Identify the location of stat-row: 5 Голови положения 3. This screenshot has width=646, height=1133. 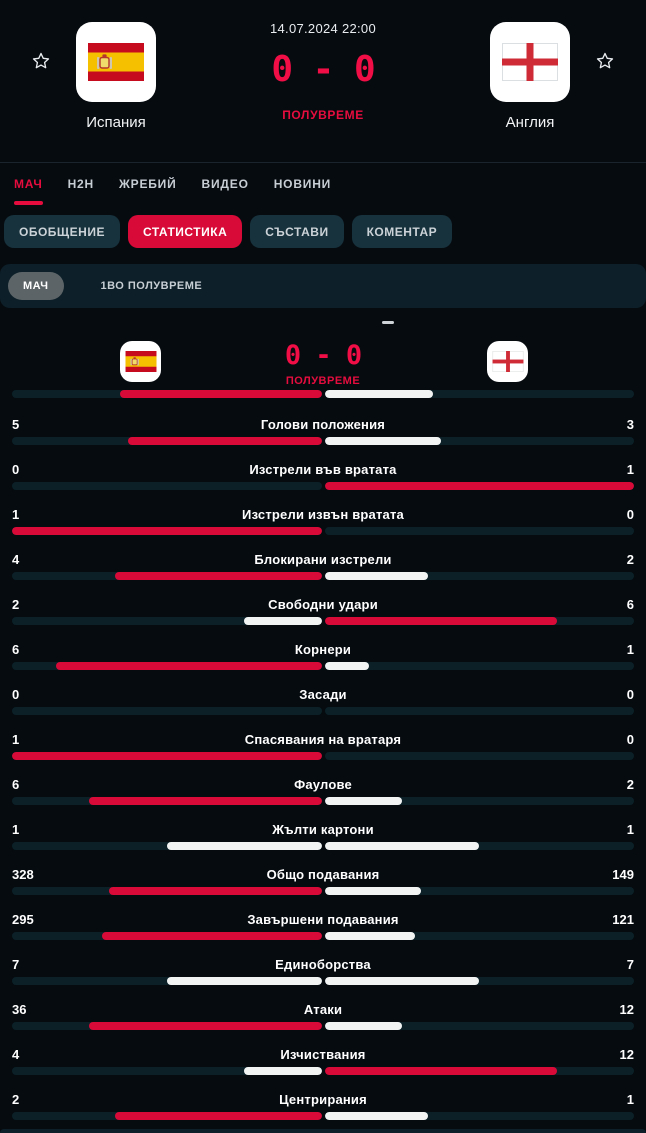
(323, 430).